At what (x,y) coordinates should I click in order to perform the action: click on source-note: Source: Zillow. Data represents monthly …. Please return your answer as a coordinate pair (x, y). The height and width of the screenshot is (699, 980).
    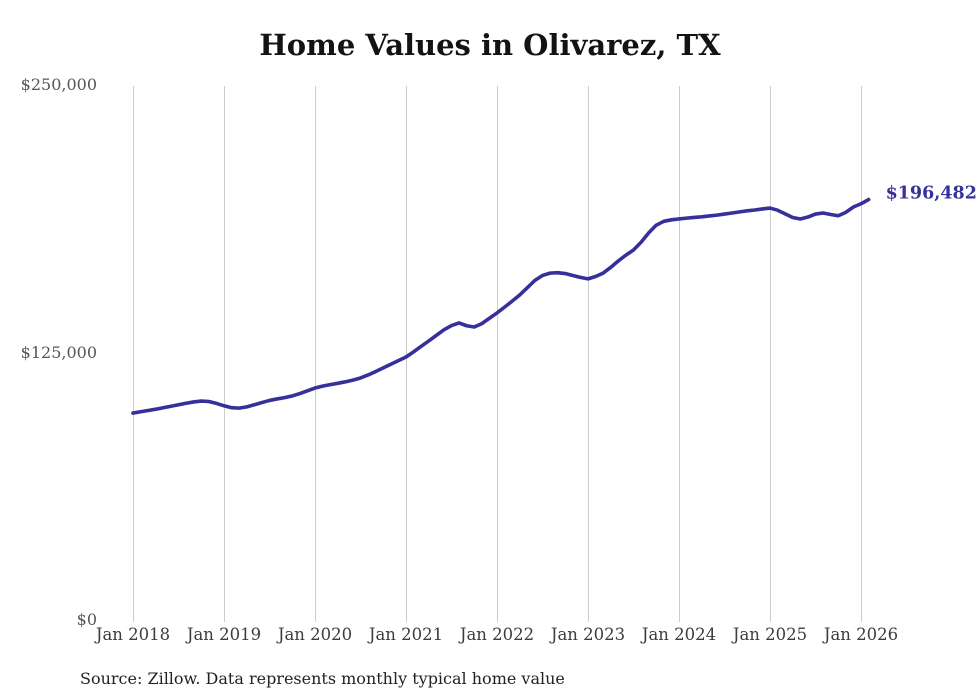
    Looking at the image, I should click on (322, 678).